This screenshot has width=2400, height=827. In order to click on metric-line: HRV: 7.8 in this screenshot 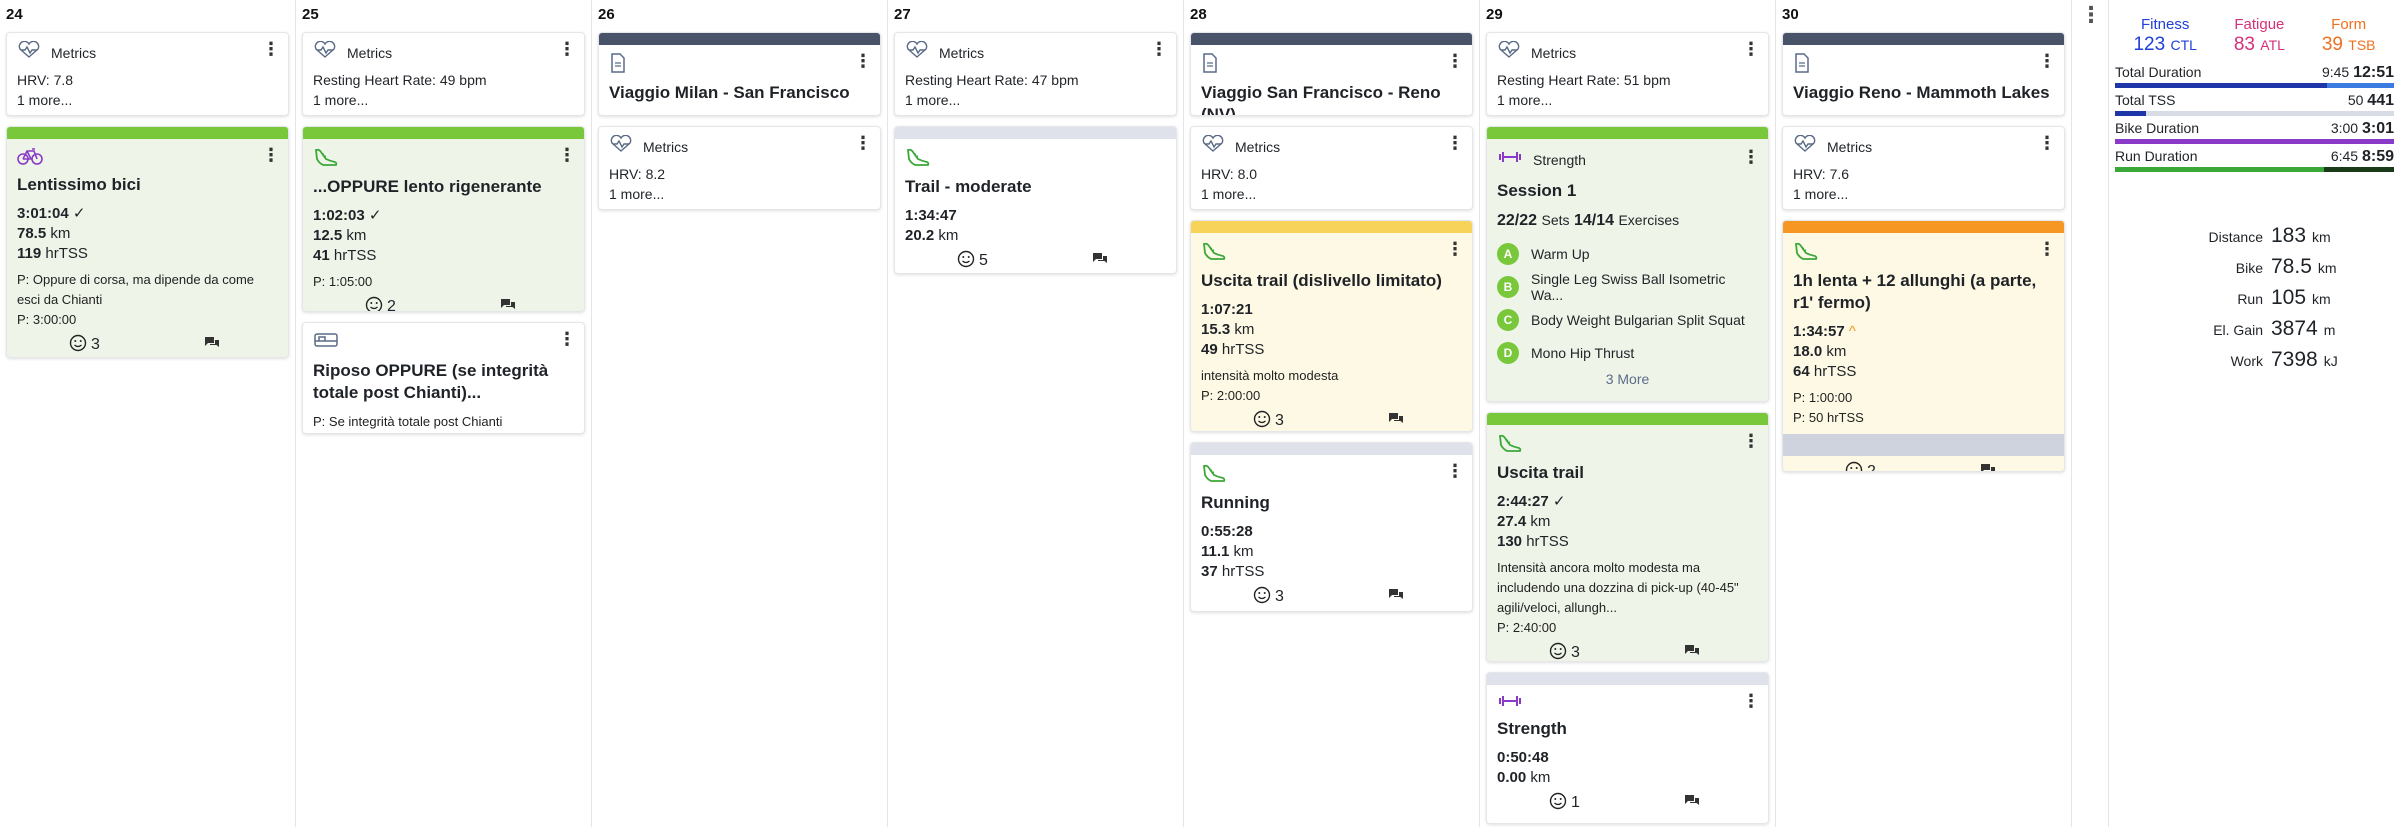, I will do `click(45, 80)`.